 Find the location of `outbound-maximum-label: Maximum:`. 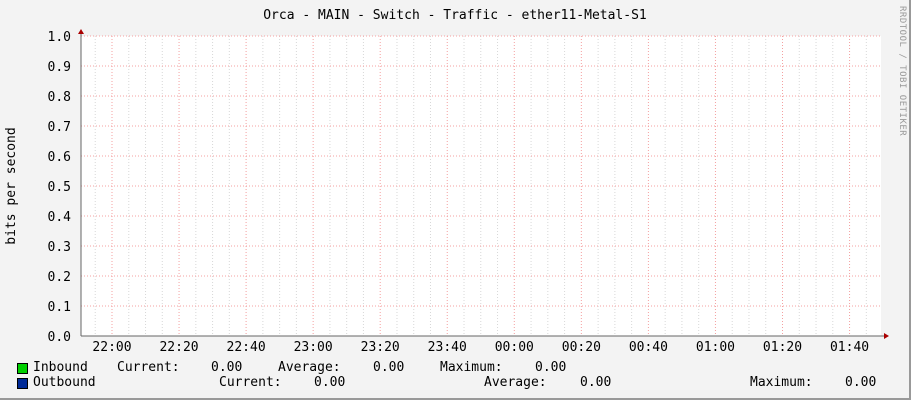

outbound-maximum-label: Maximum: is located at coordinates (781, 382).